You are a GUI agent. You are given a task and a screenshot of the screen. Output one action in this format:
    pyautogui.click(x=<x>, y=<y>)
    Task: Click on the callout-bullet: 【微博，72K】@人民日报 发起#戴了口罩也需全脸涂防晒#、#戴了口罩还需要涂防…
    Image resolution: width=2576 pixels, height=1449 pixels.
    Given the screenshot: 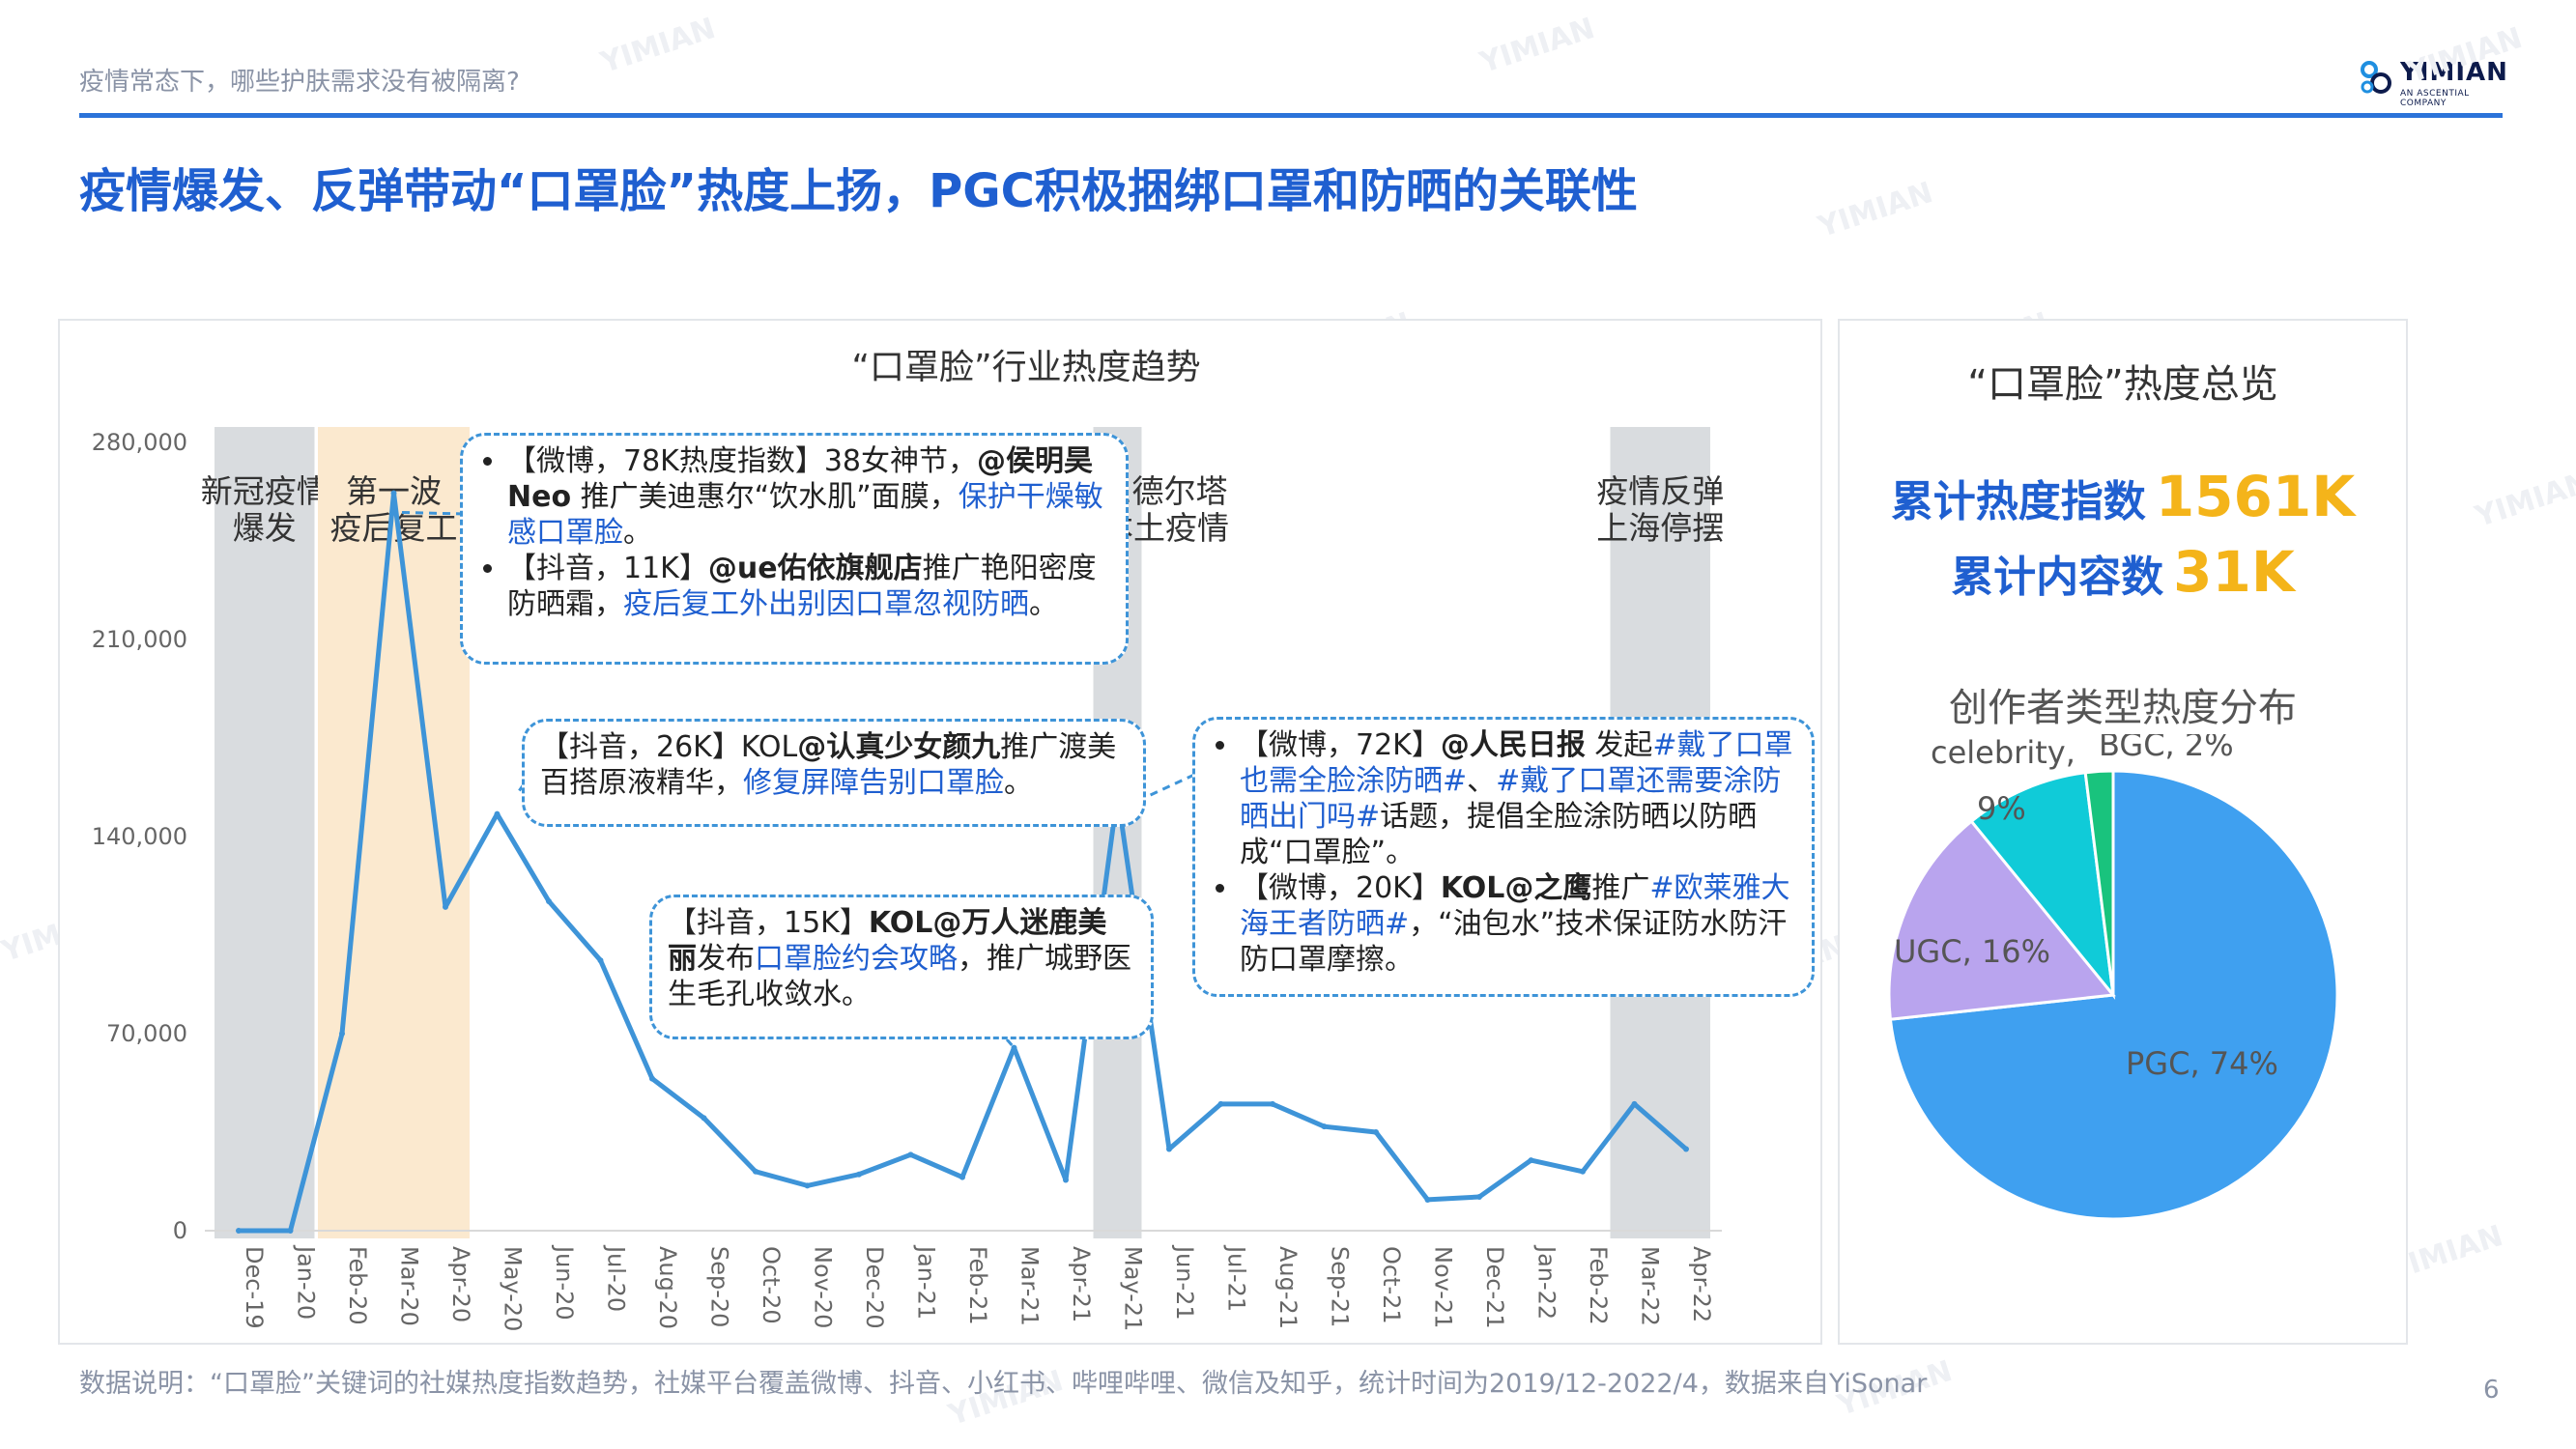 What is the action you would take?
    pyautogui.click(x=1518, y=798)
    